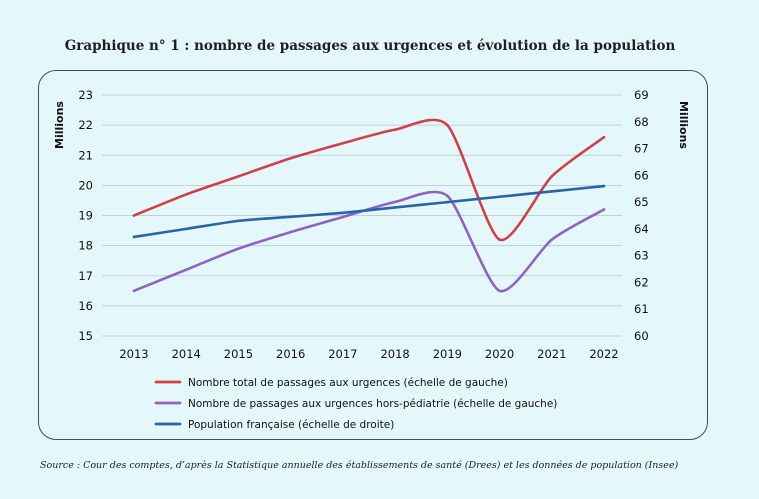 This screenshot has height=499, width=759. I want to click on left-tick-label: 20, so click(85, 185).